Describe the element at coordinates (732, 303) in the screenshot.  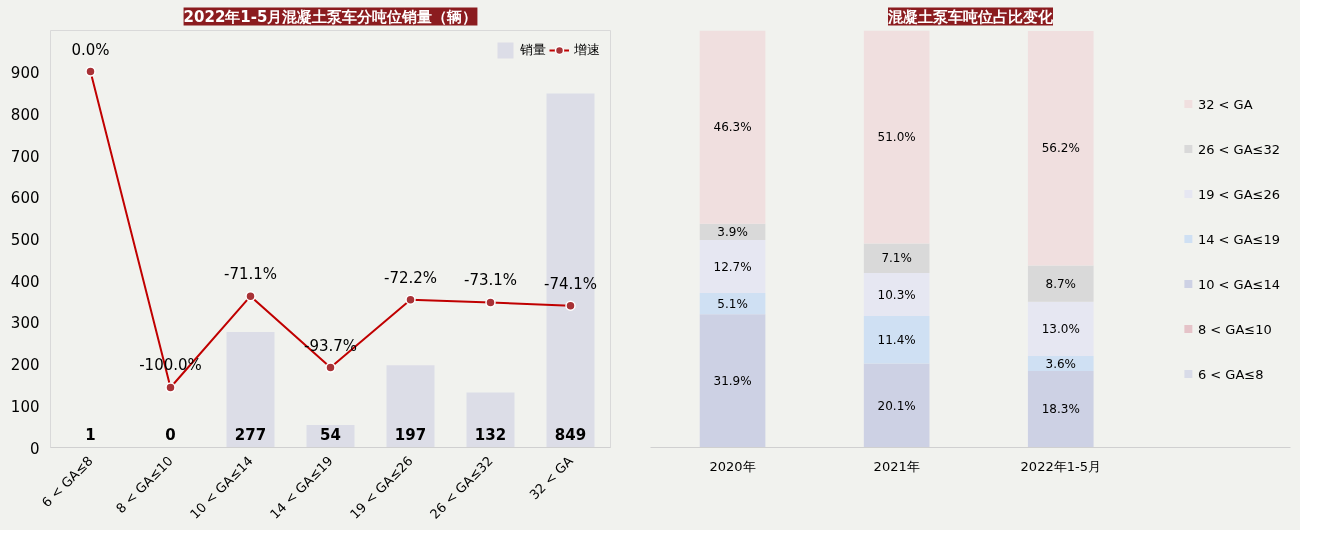
I see `data-label: 5.1%` at that location.